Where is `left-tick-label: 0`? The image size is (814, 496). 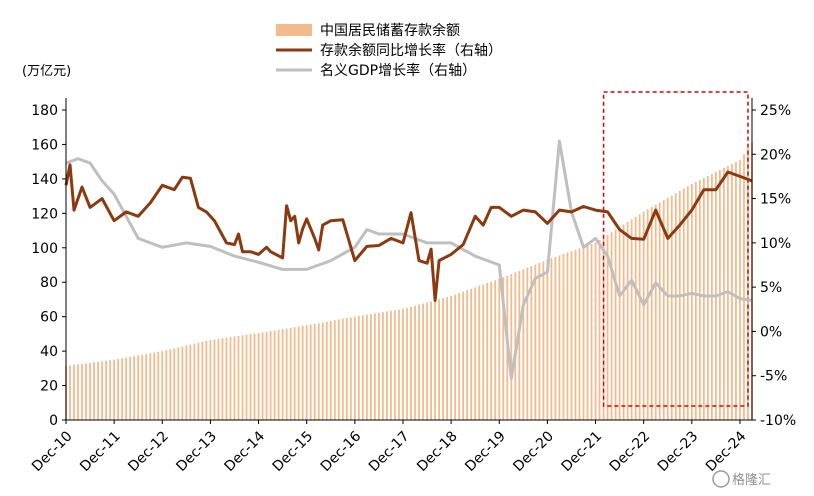
left-tick-label: 0 is located at coordinates (53, 421).